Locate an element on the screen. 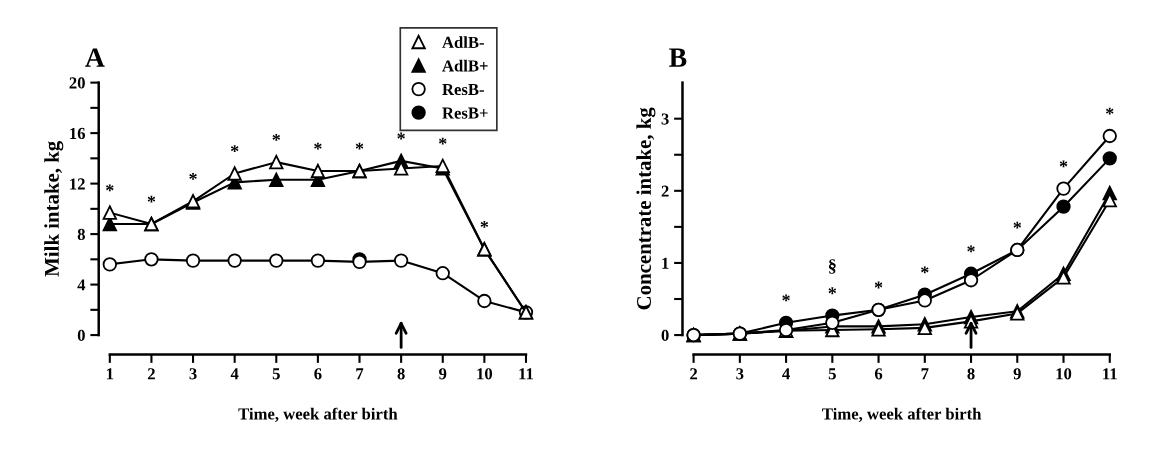 The width and height of the screenshot is (1156, 459). y-tick-label: 4 is located at coordinates (81, 285).